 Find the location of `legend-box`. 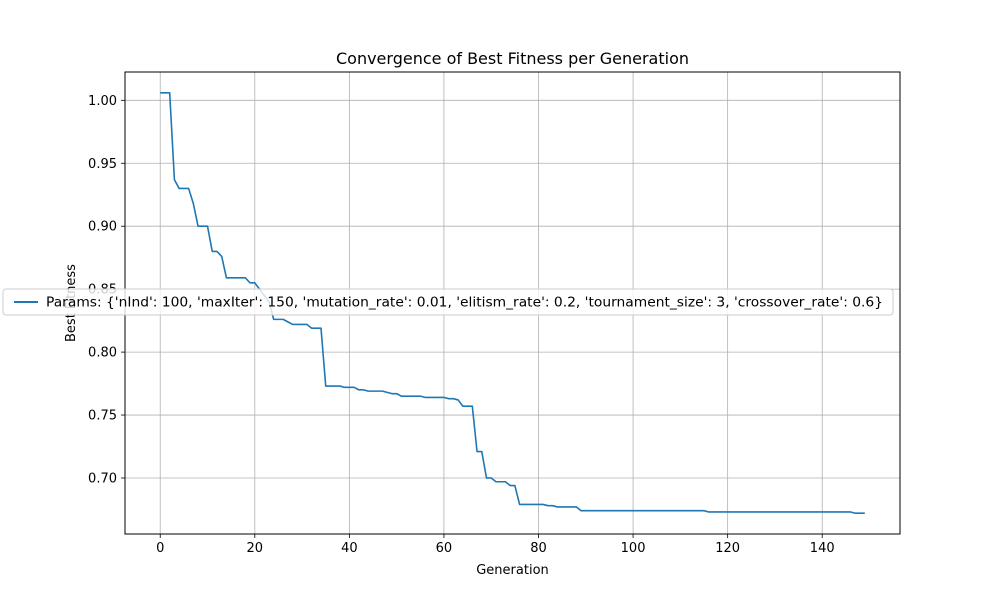

legend-box is located at coordinates (448, 302).